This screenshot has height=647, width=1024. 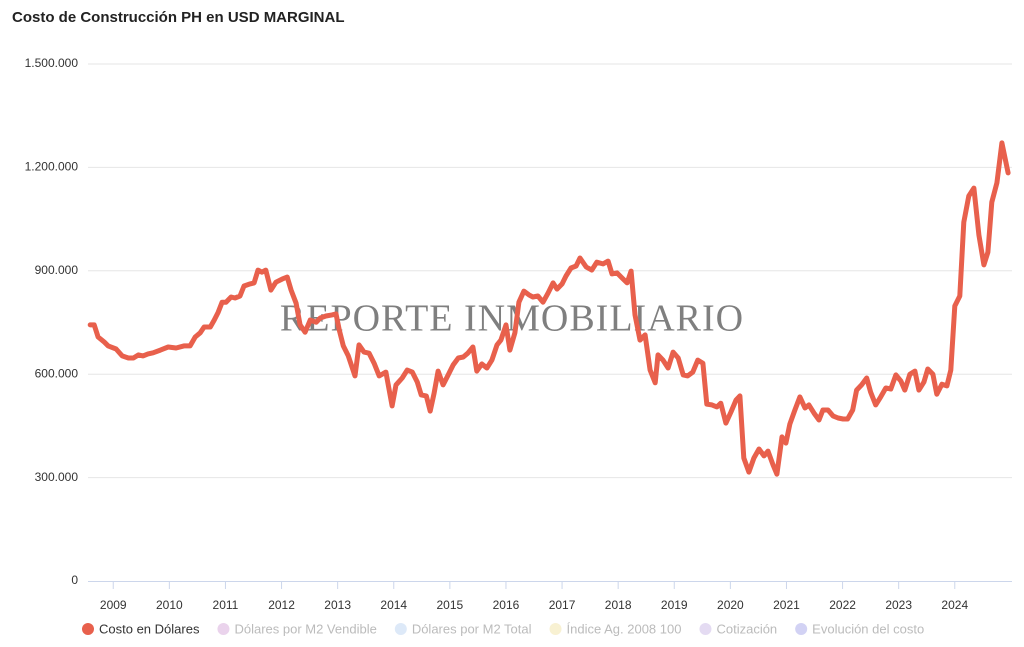 I want to click on legend-item: Evolución del costo, so click(x=859, y=628).